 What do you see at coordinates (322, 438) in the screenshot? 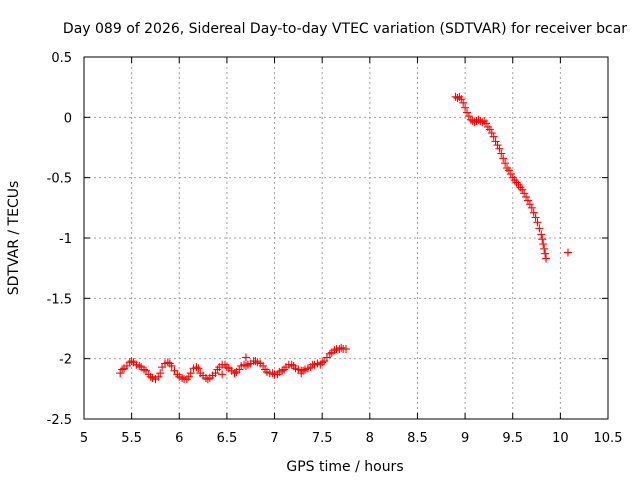
I see `x-tick-label: 7.5` at bounding box center [322, 438].